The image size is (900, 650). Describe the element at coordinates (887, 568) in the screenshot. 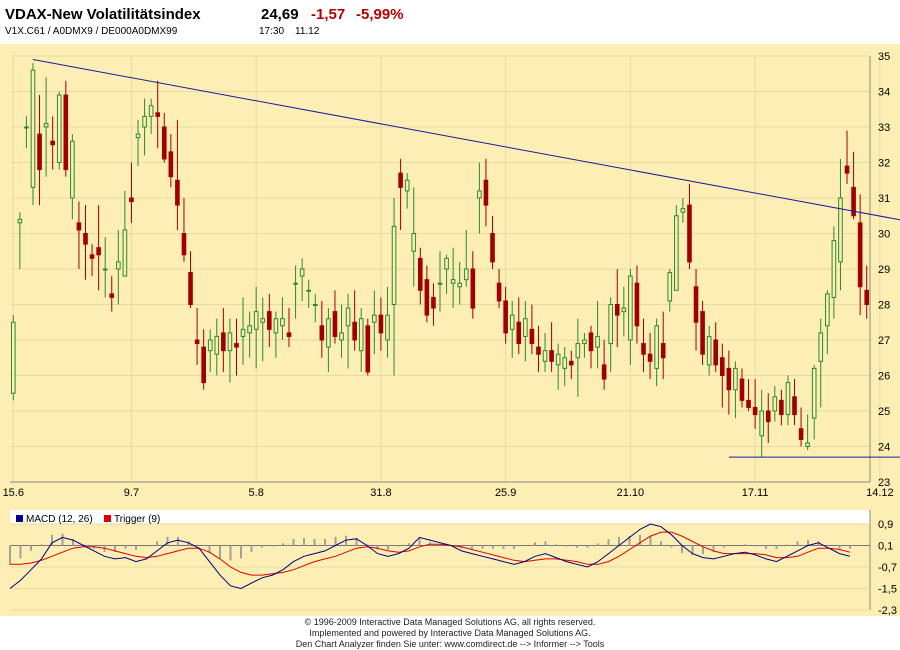

I see `macd-y-tick-label: -0,7` at that location.